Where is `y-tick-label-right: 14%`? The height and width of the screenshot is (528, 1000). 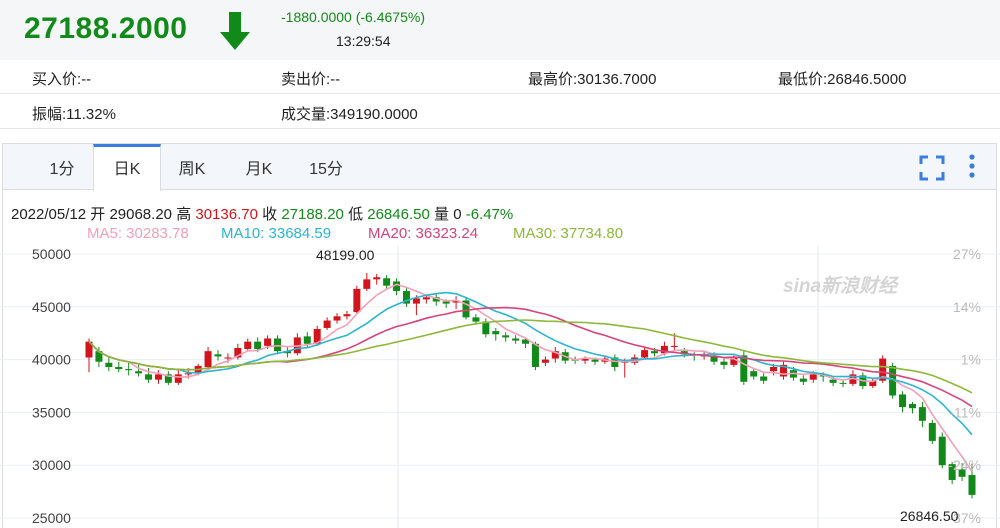 y-tick-label-right: 14% is located at coordinates (967, 307).